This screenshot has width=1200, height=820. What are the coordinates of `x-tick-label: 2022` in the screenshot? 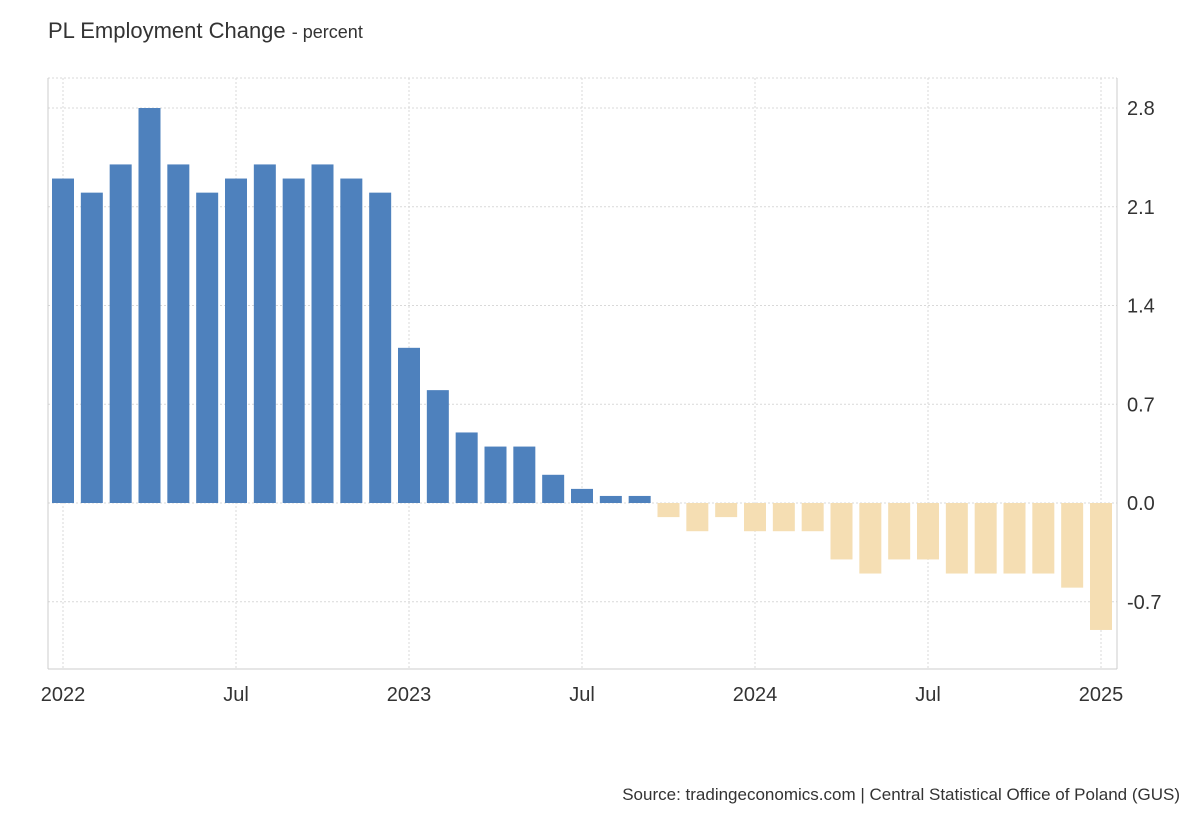 It's located at (63, 695).